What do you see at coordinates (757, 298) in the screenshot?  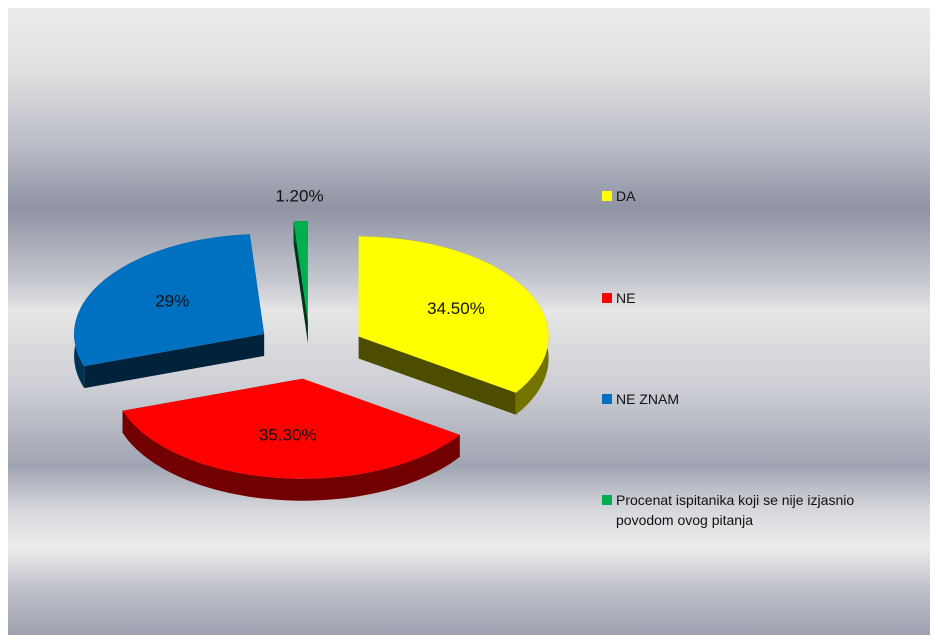 I see `legend-item: NE` at bounding box center [757, 298].